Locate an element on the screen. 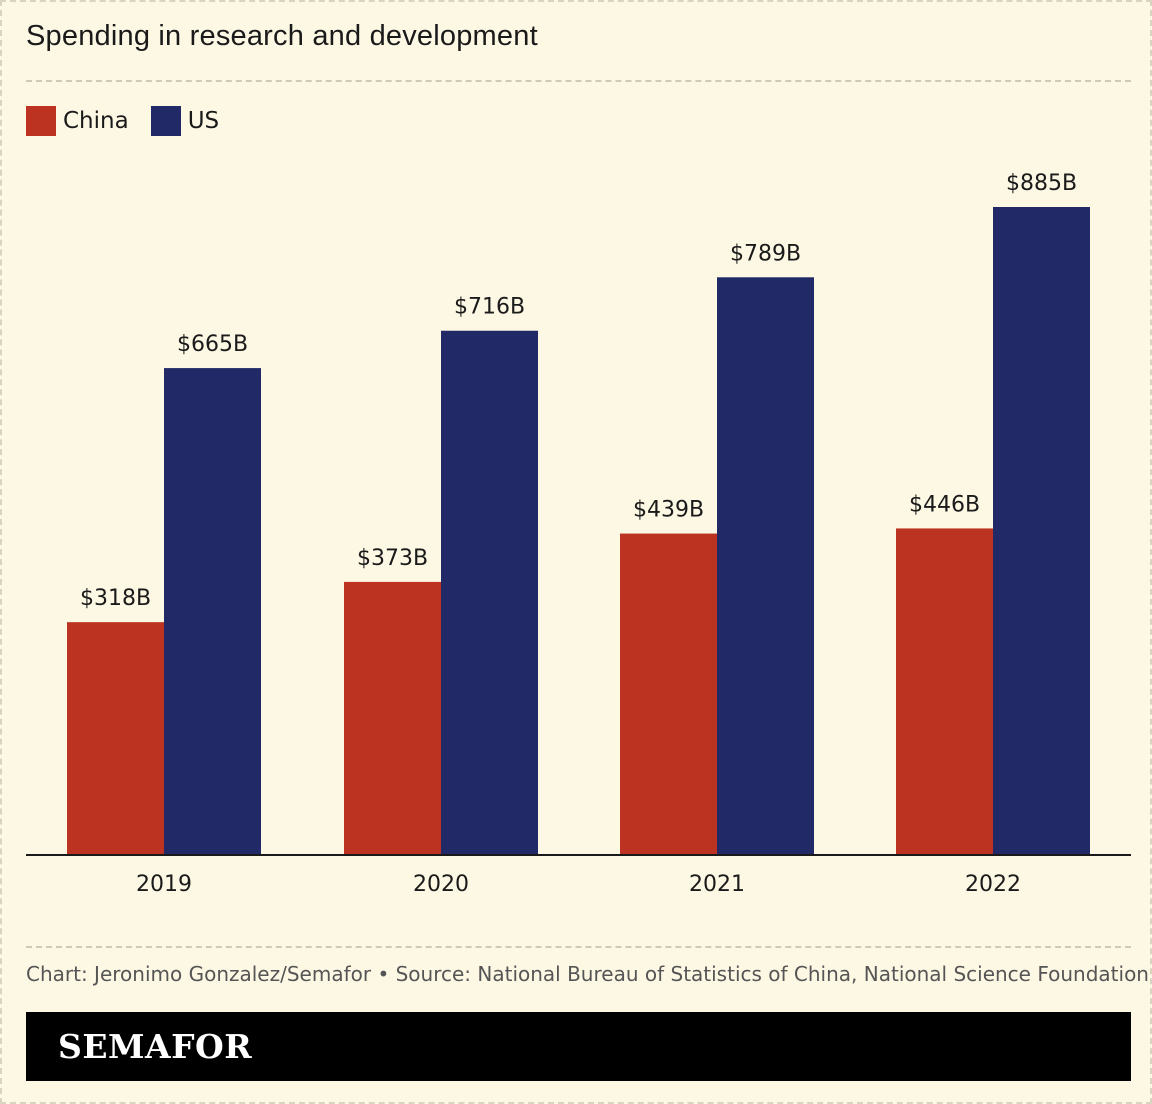 The height and width of the screenshot is (1104, 1152). value-label-china-2022: $446B is located at coordinates (944, 504).